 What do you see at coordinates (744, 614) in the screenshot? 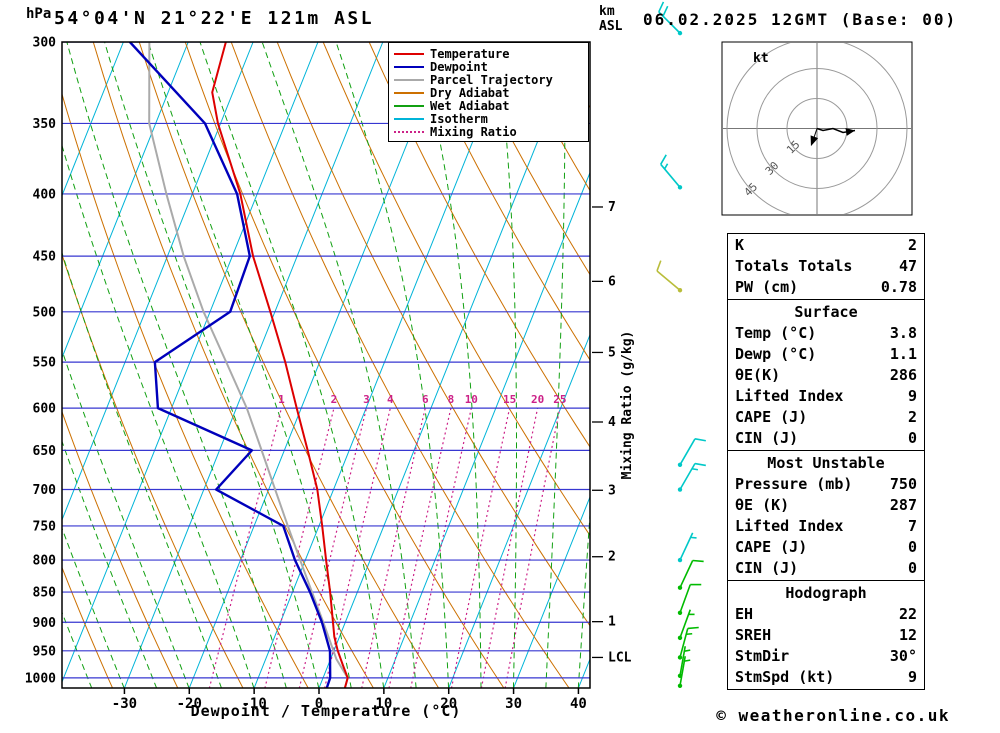
I see `stat-label: EH` at bounding box center [744, 614].